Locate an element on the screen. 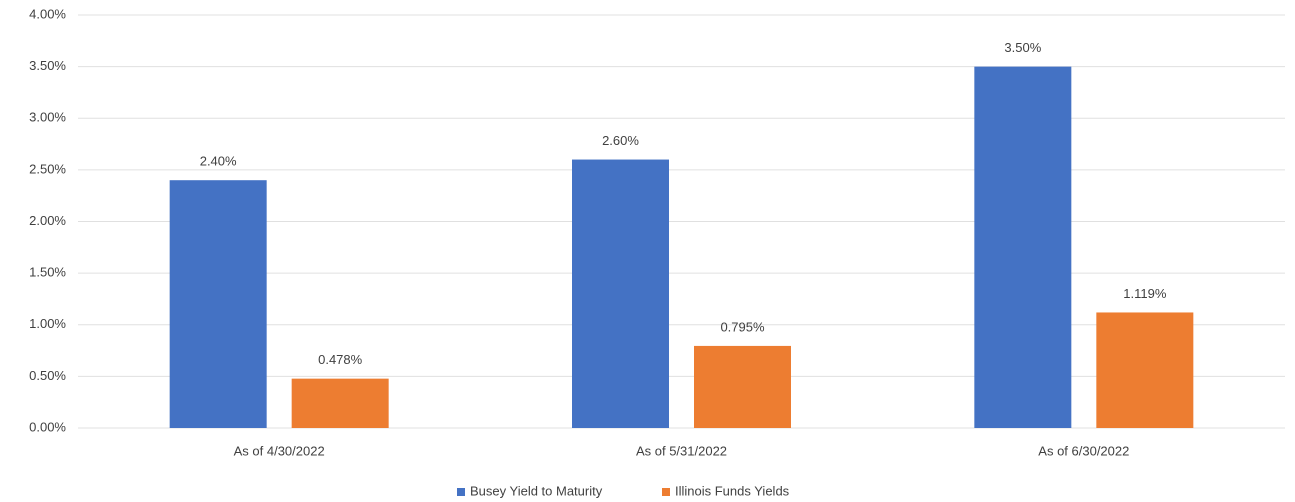 This screenshot has width=1295, height=502. value-label: 2.40% is located at coordinates (218, 161).